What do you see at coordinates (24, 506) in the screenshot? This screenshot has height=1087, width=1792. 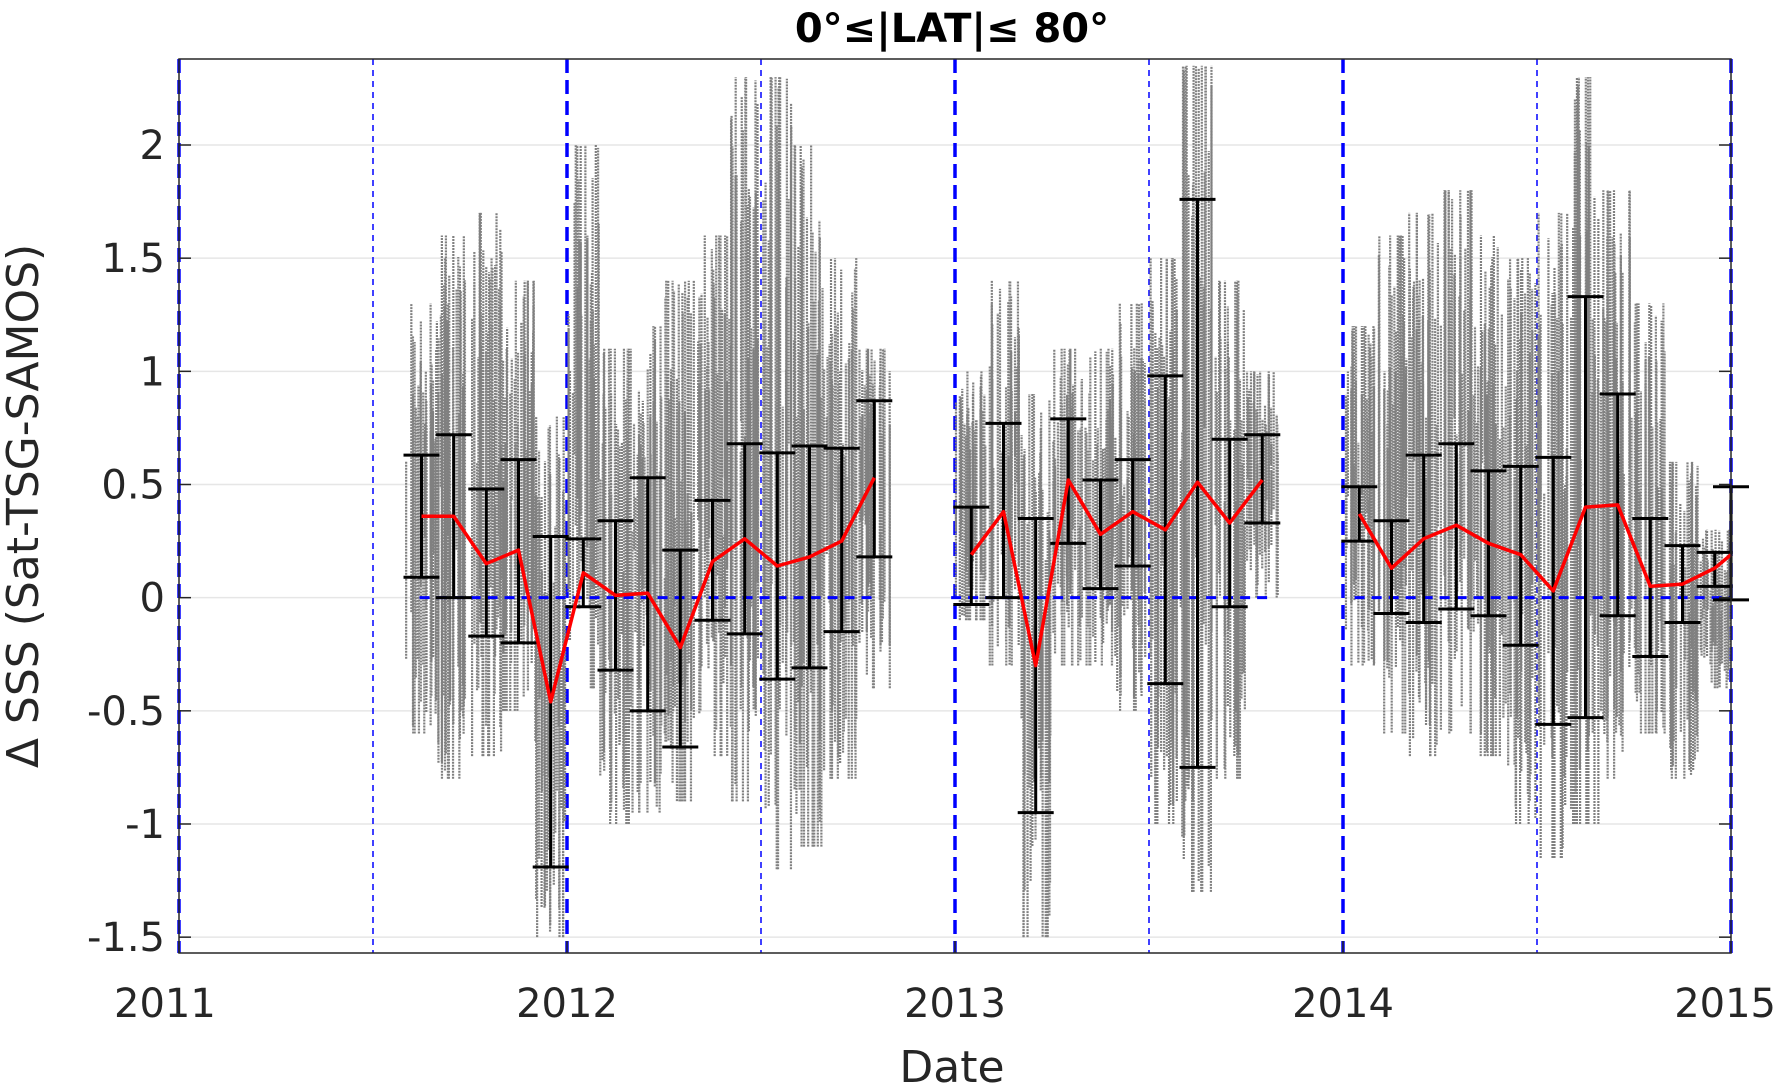 I see `y-axis-label: Δ SSS (Sat-TSG-SAMOS)` at bounding box center [24, 506].